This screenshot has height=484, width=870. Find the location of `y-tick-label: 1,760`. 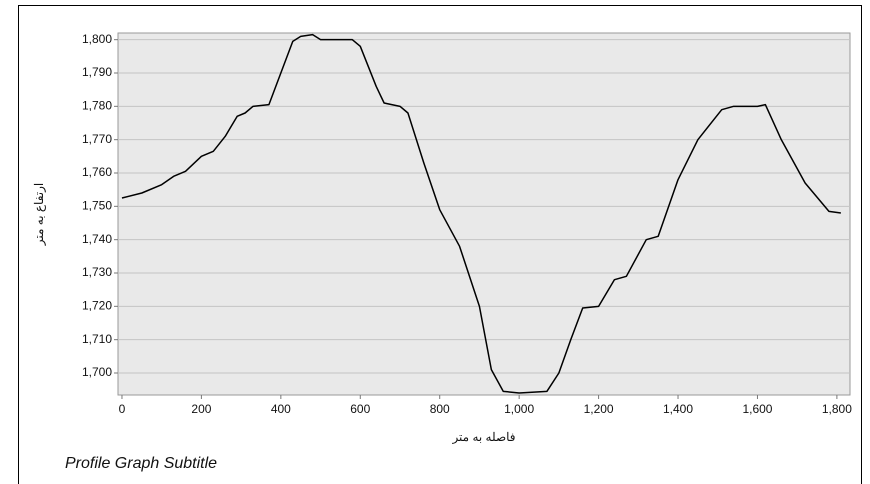

y-tick-label: 1,760 is located at coordinates (97, 172).